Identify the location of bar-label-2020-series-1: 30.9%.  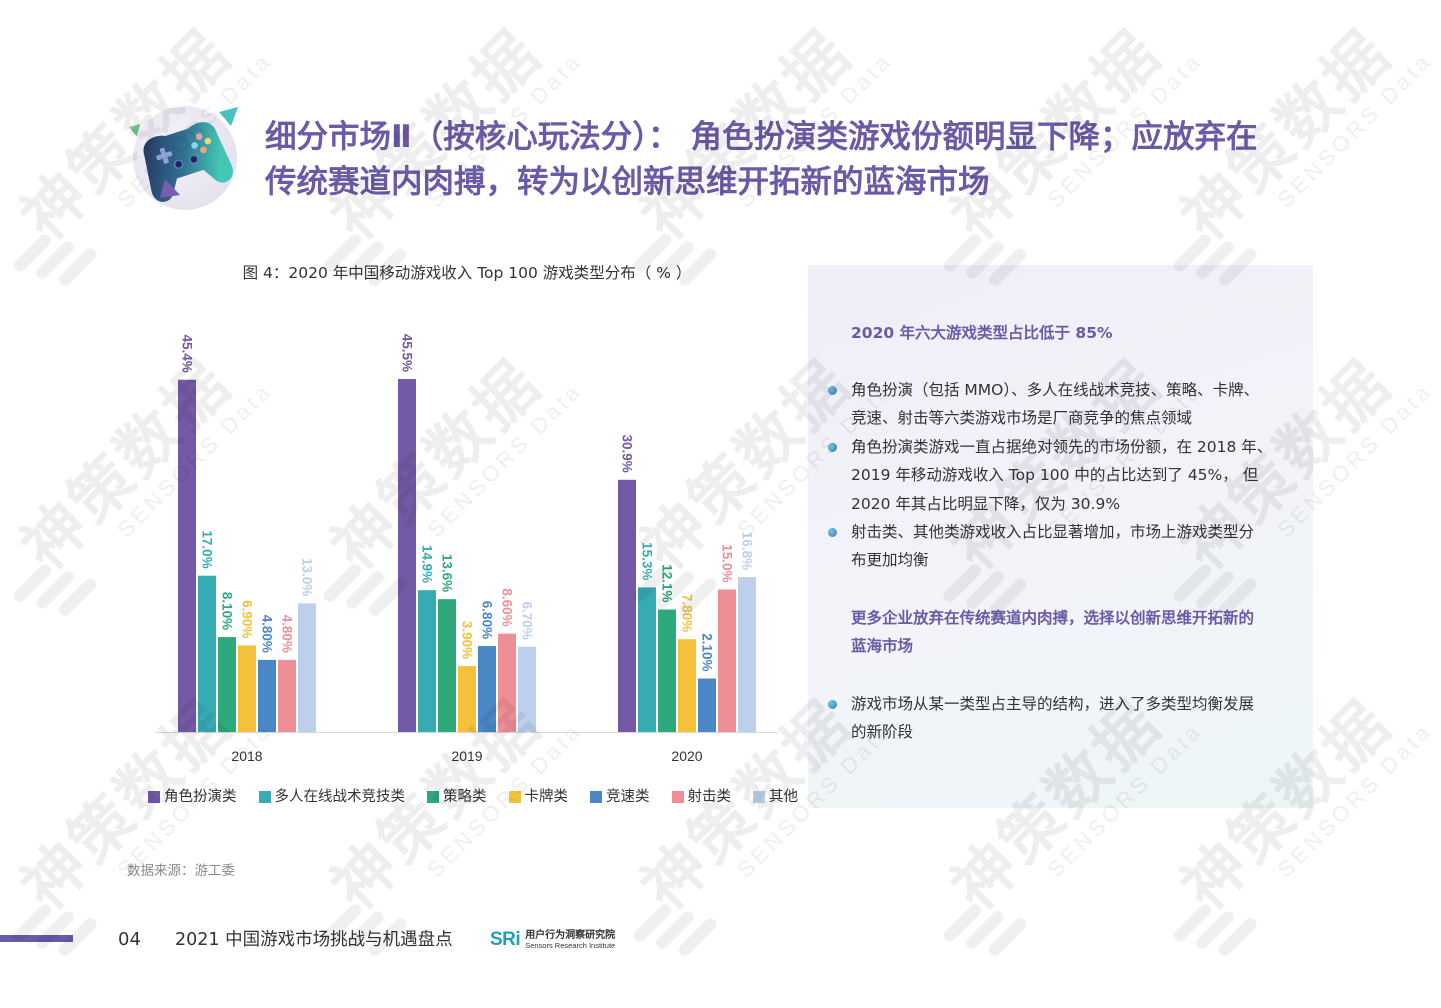
(627, 454).